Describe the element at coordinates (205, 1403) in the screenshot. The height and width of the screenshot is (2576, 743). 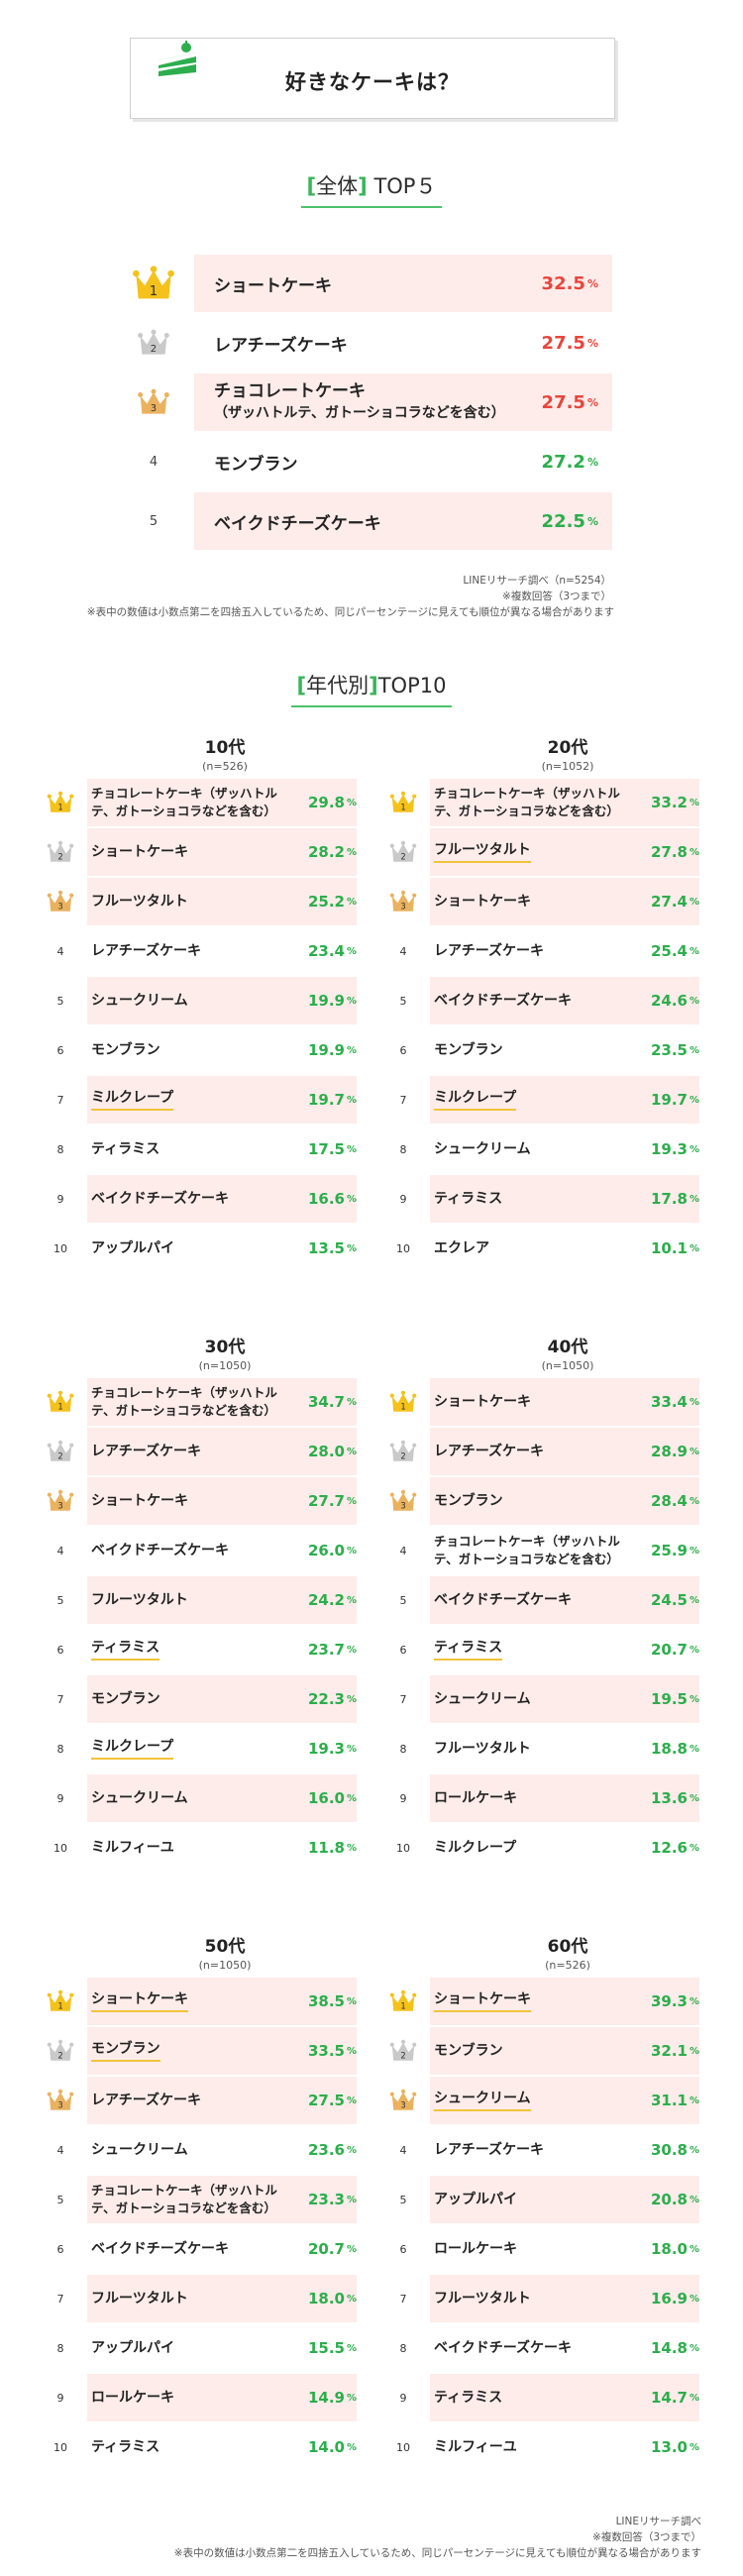
I see `age-row: 1 チョコレートケーキ（ザッハトルテ、ガトーショコラなどを含む） 34.7%` at that location.